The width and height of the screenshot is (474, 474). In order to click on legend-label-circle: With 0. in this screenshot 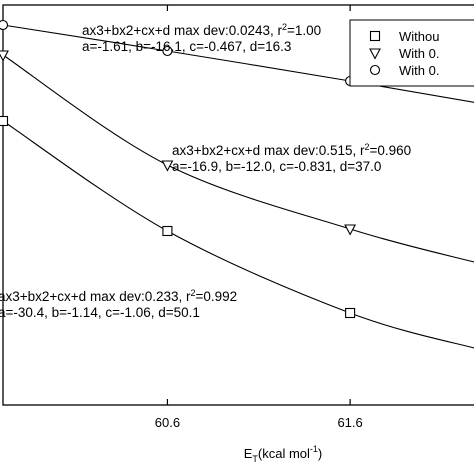, I will do `click(419, 70)`.